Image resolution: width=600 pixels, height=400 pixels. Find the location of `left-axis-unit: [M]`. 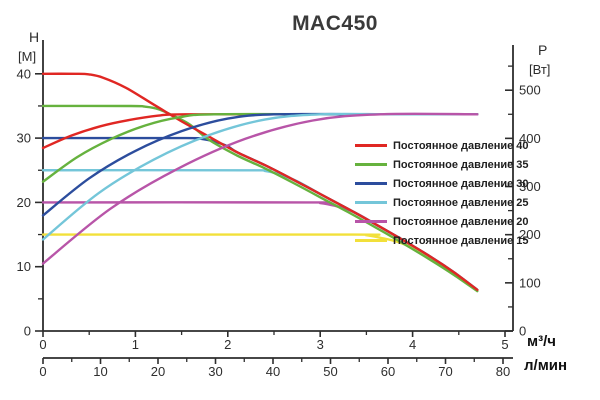

left-axis-unit: [M] is located at coordinates (27, 56).